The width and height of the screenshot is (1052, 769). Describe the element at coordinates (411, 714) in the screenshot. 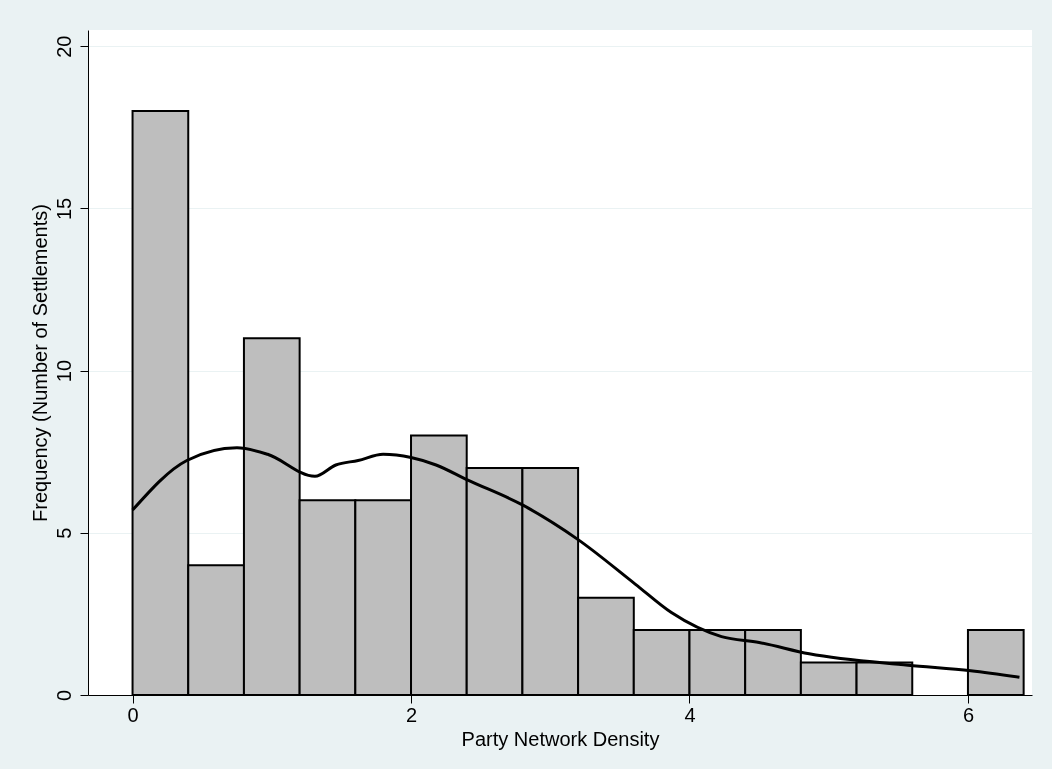

I see `x-tick-label: 2` at that location.